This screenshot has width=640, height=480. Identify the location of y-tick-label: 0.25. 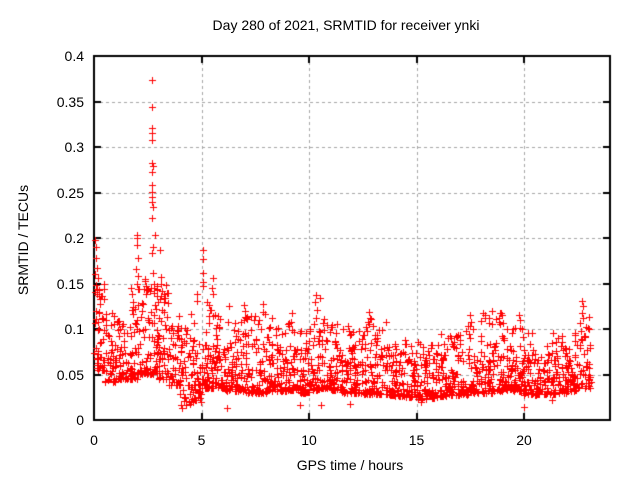
(70, 192).